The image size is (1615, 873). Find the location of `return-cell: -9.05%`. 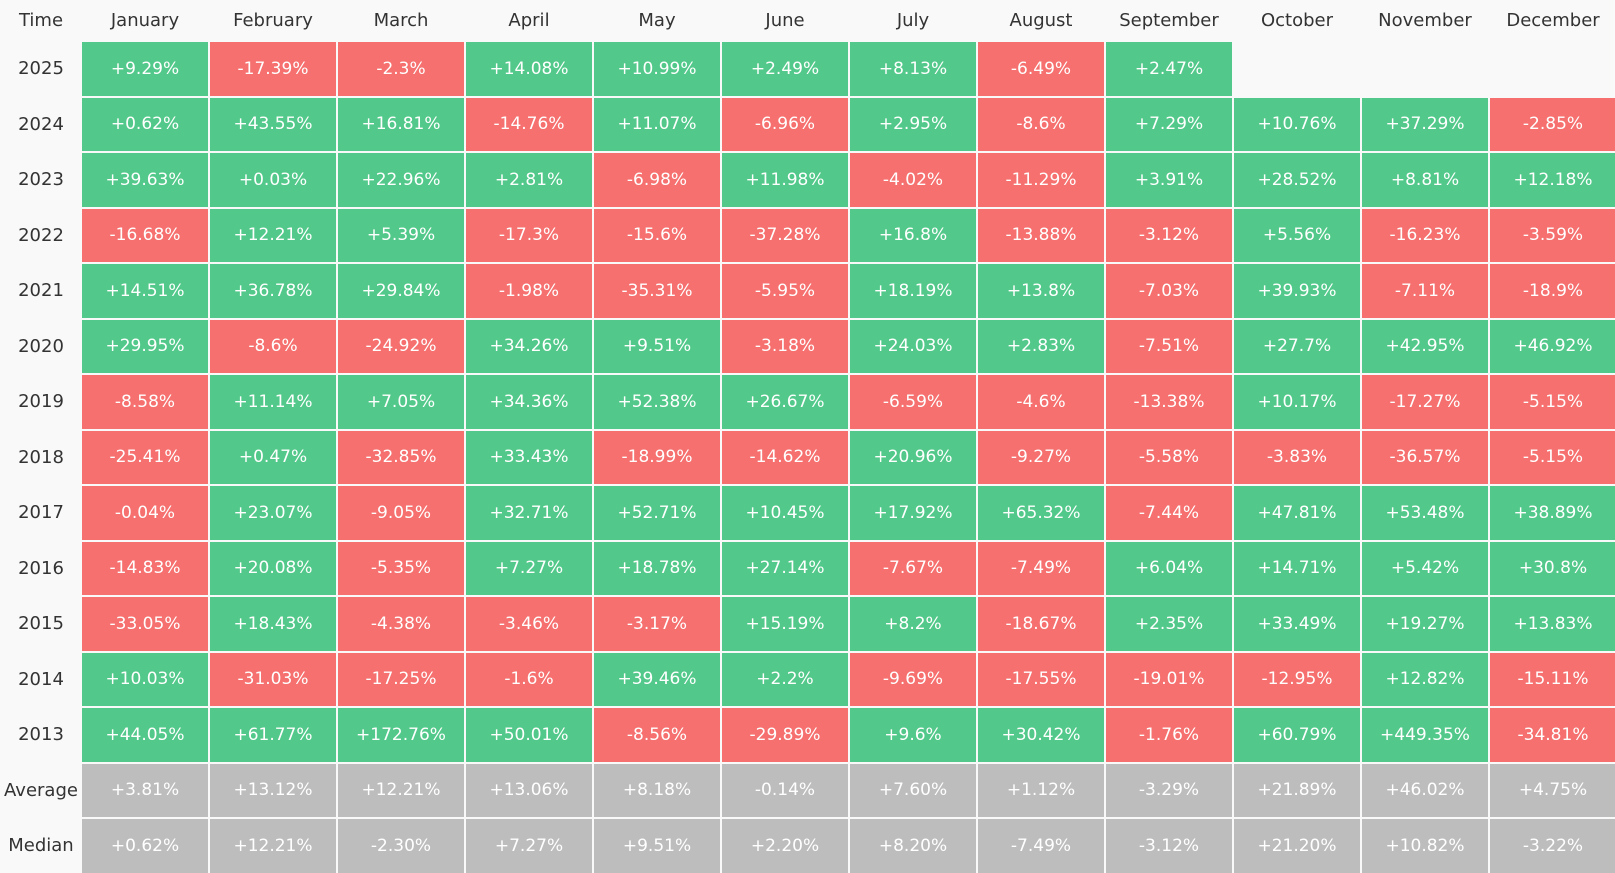

return-cell: -9.05% is located at coordinates (401, 513).